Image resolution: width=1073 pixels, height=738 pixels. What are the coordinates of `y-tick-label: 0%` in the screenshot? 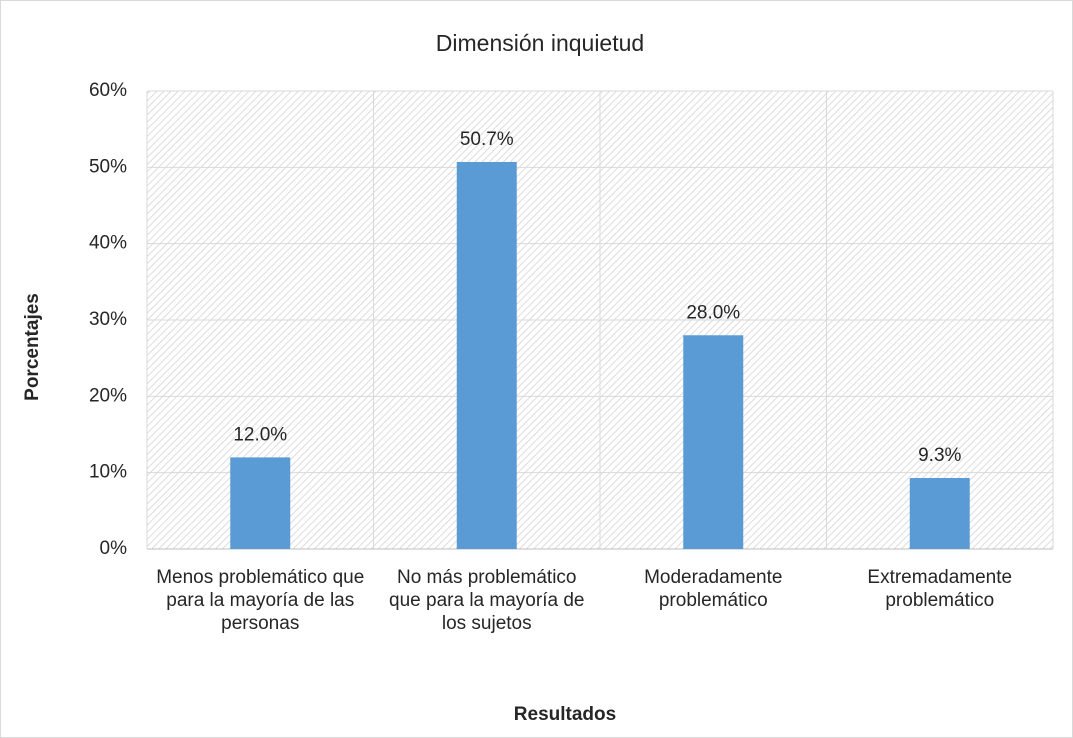 It's located at (114, 548).